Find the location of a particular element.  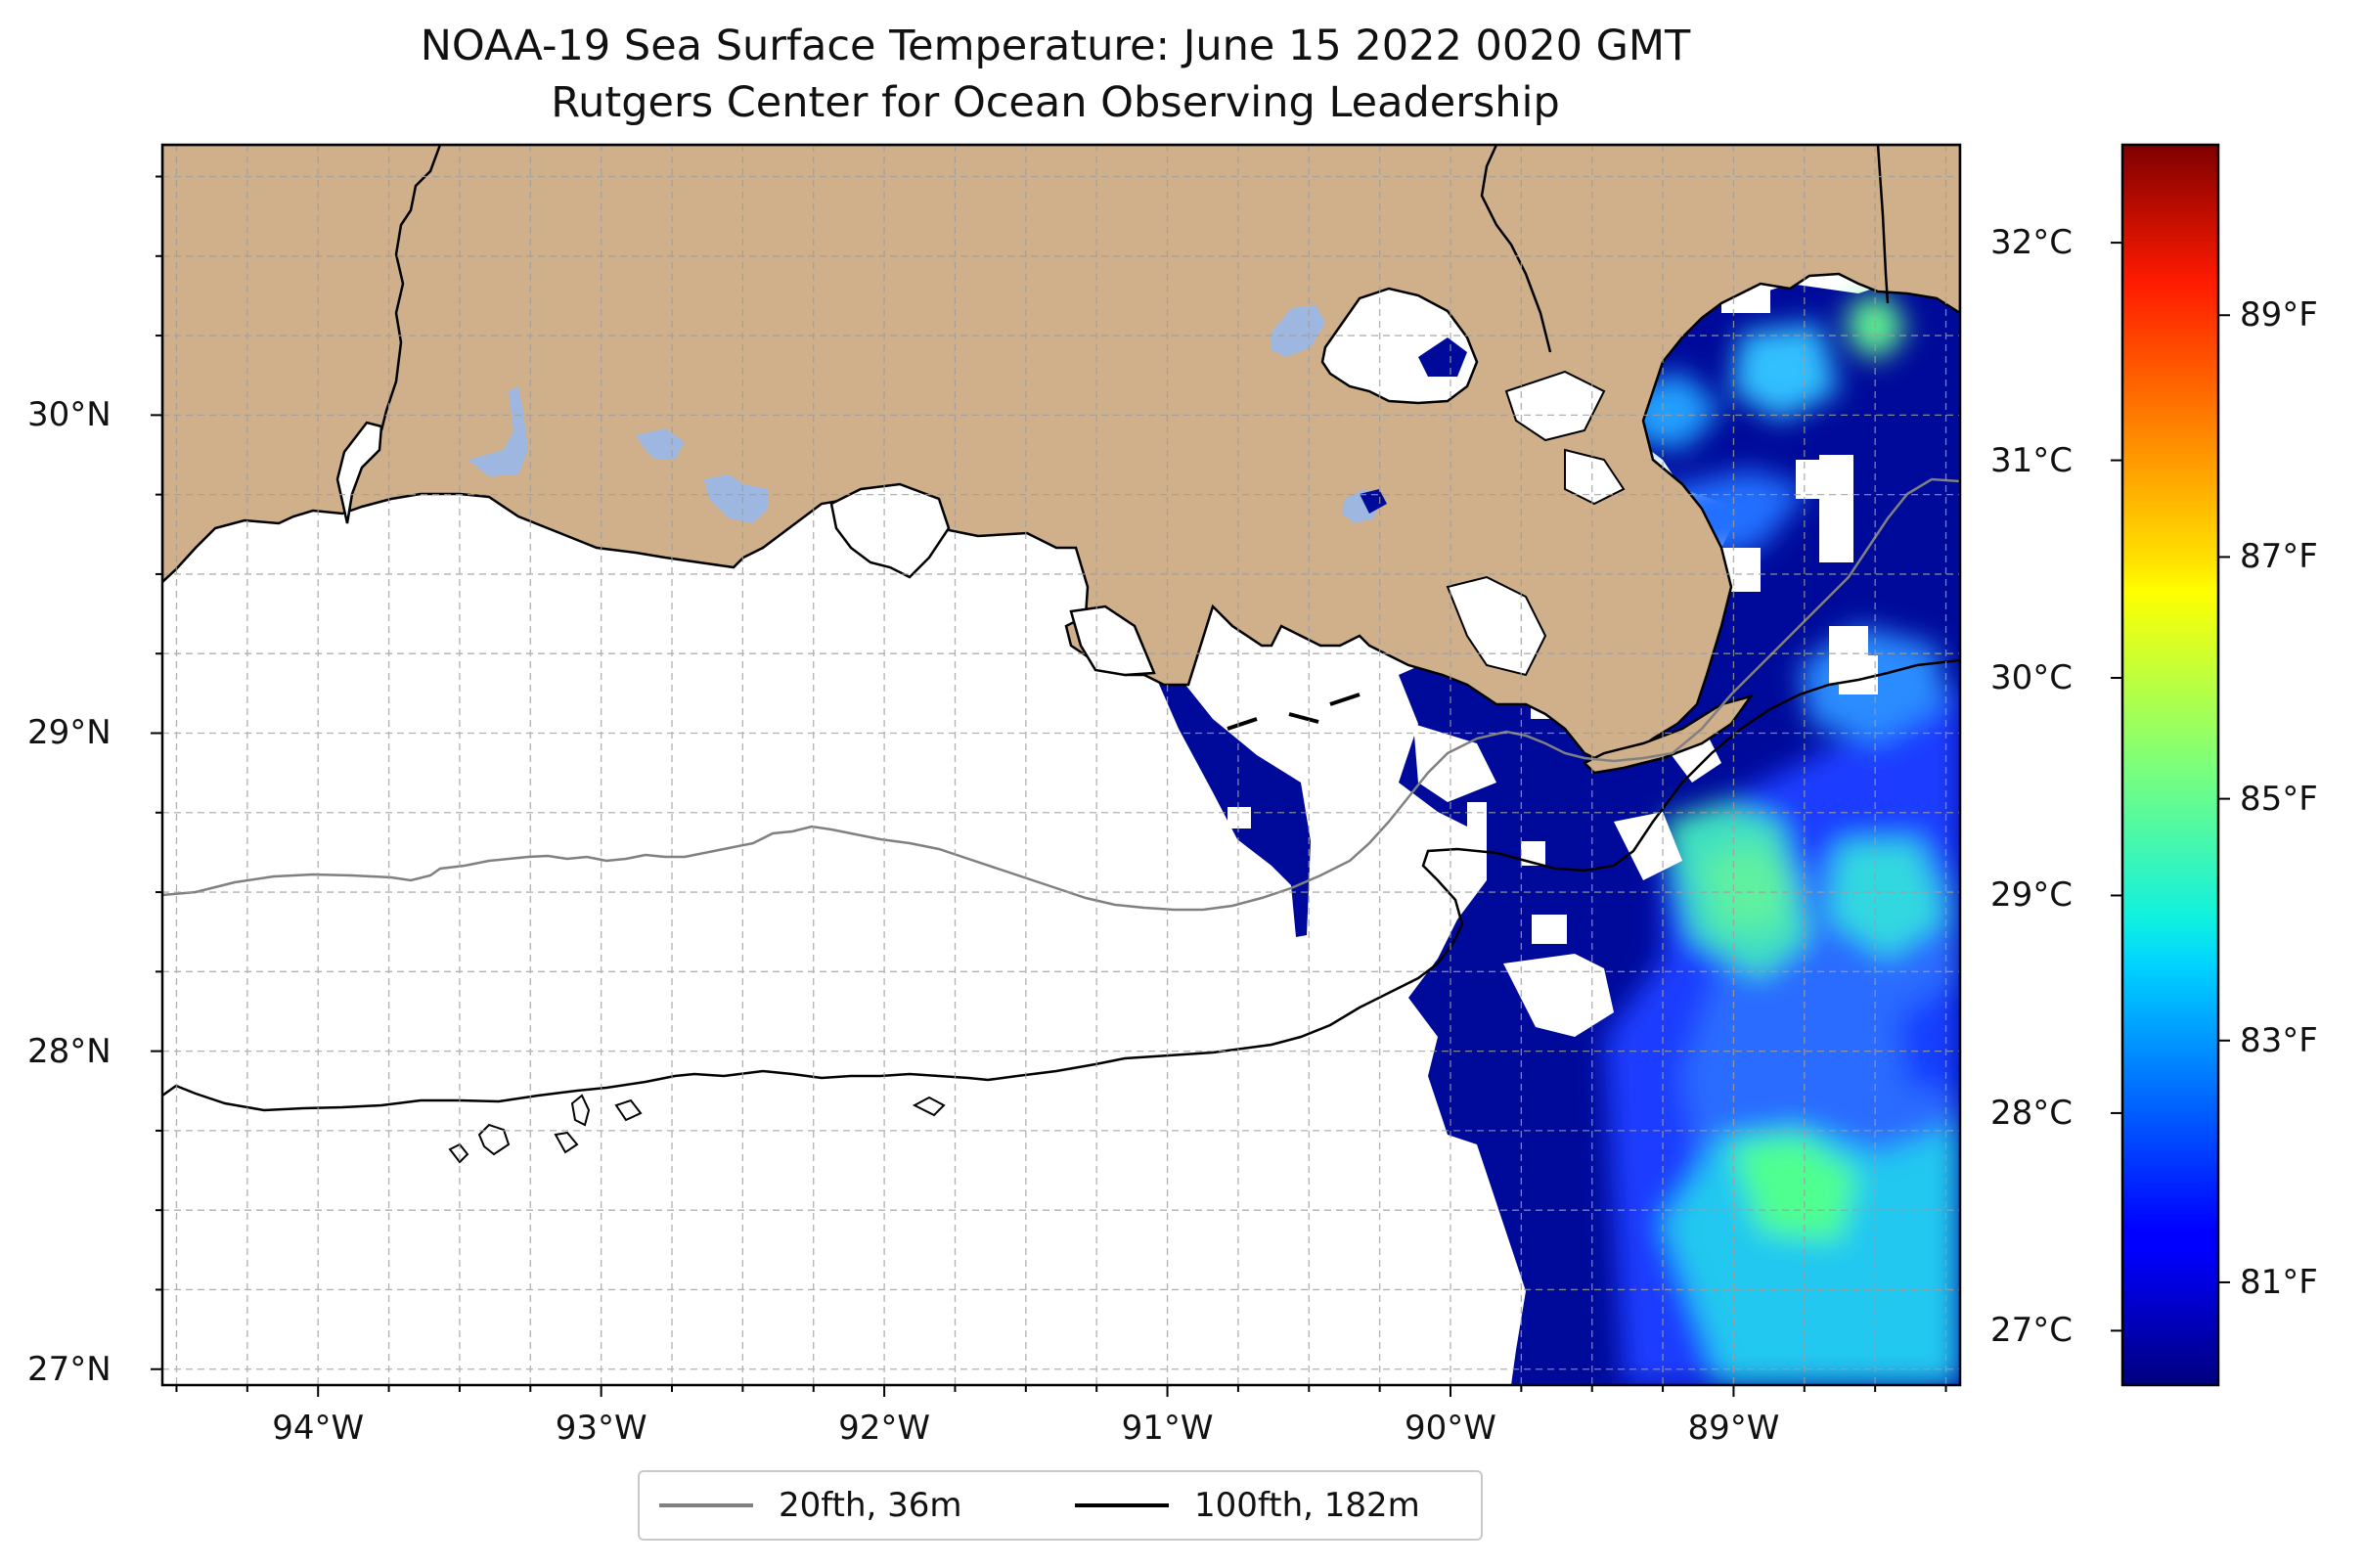

colorbar-frame is located at coordinates (2170, 765).